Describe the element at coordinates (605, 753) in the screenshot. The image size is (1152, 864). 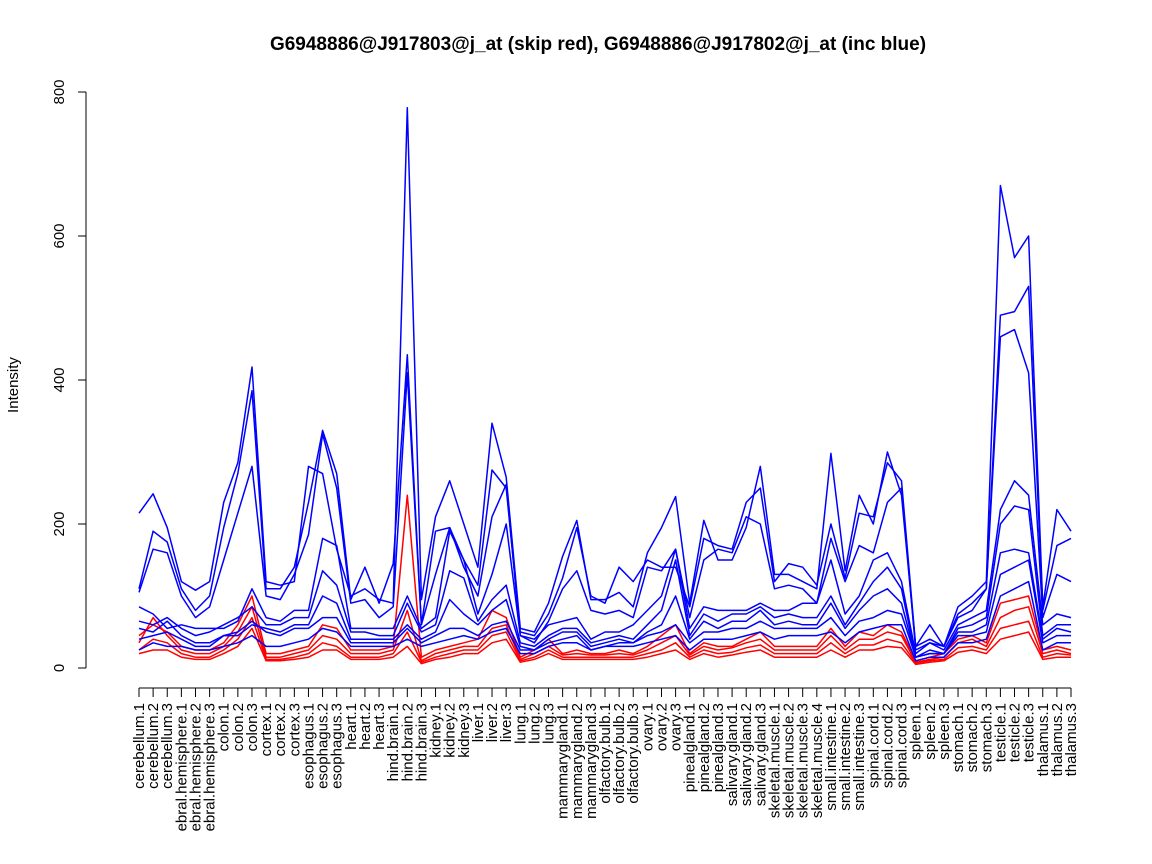
I see `x-tick-label: olfactory.bulb.1` at that location.